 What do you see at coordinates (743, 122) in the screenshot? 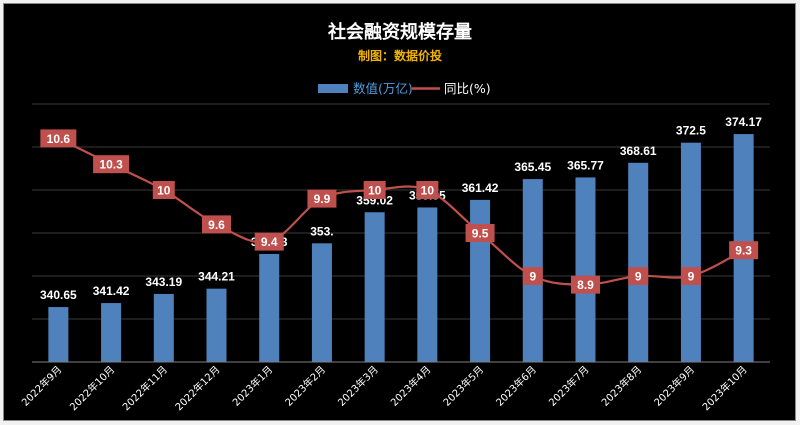
I see `bar-value-label: 374.17` at bounding box center [743, 122].